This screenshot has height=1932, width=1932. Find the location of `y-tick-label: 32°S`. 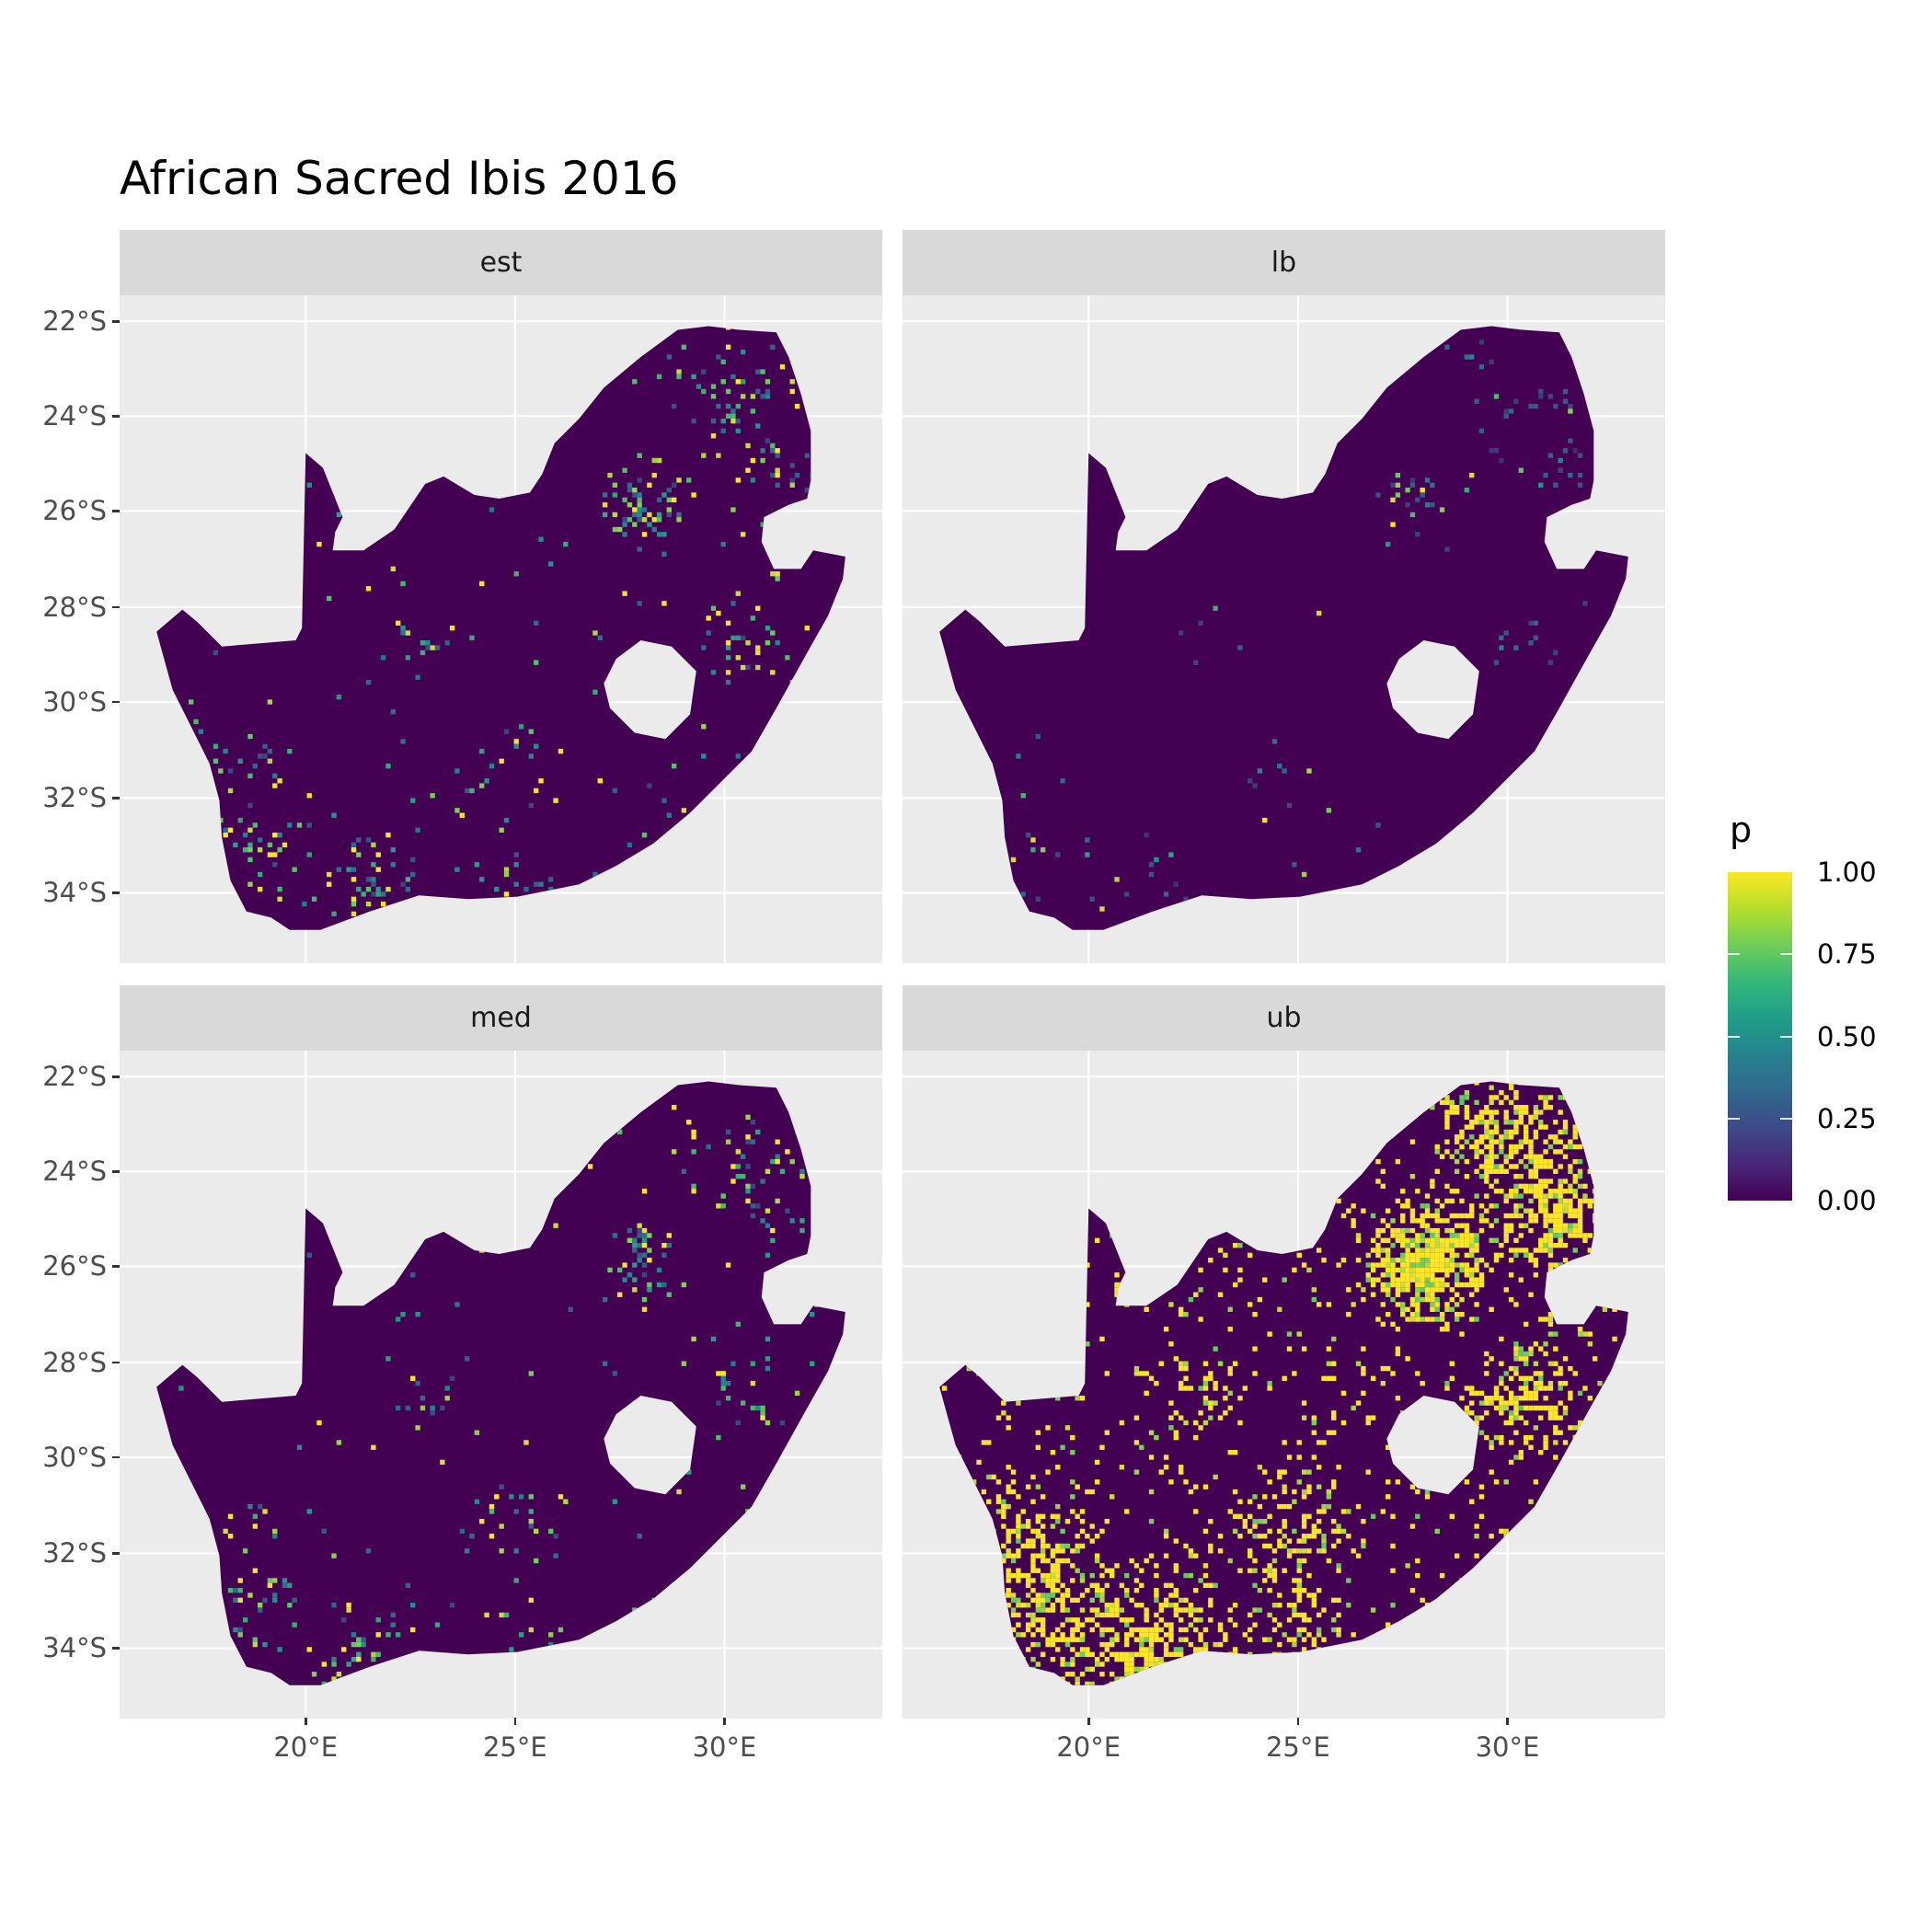

y-tick-label: 32°S is located at coordinates (74, 798).